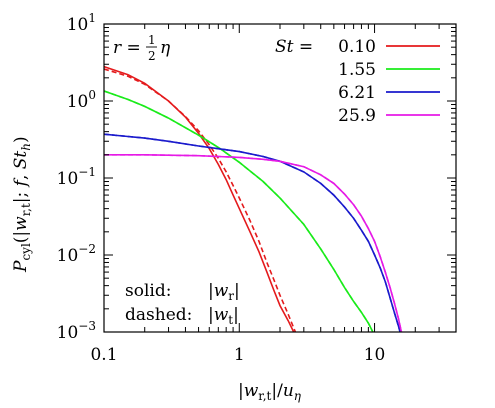 The height and width of the screenshot is (408, 495). What do you see at coordinates (357, 70) in the screenshot?
I see `legend-label: 1.55` at bounding box center [357, 70].